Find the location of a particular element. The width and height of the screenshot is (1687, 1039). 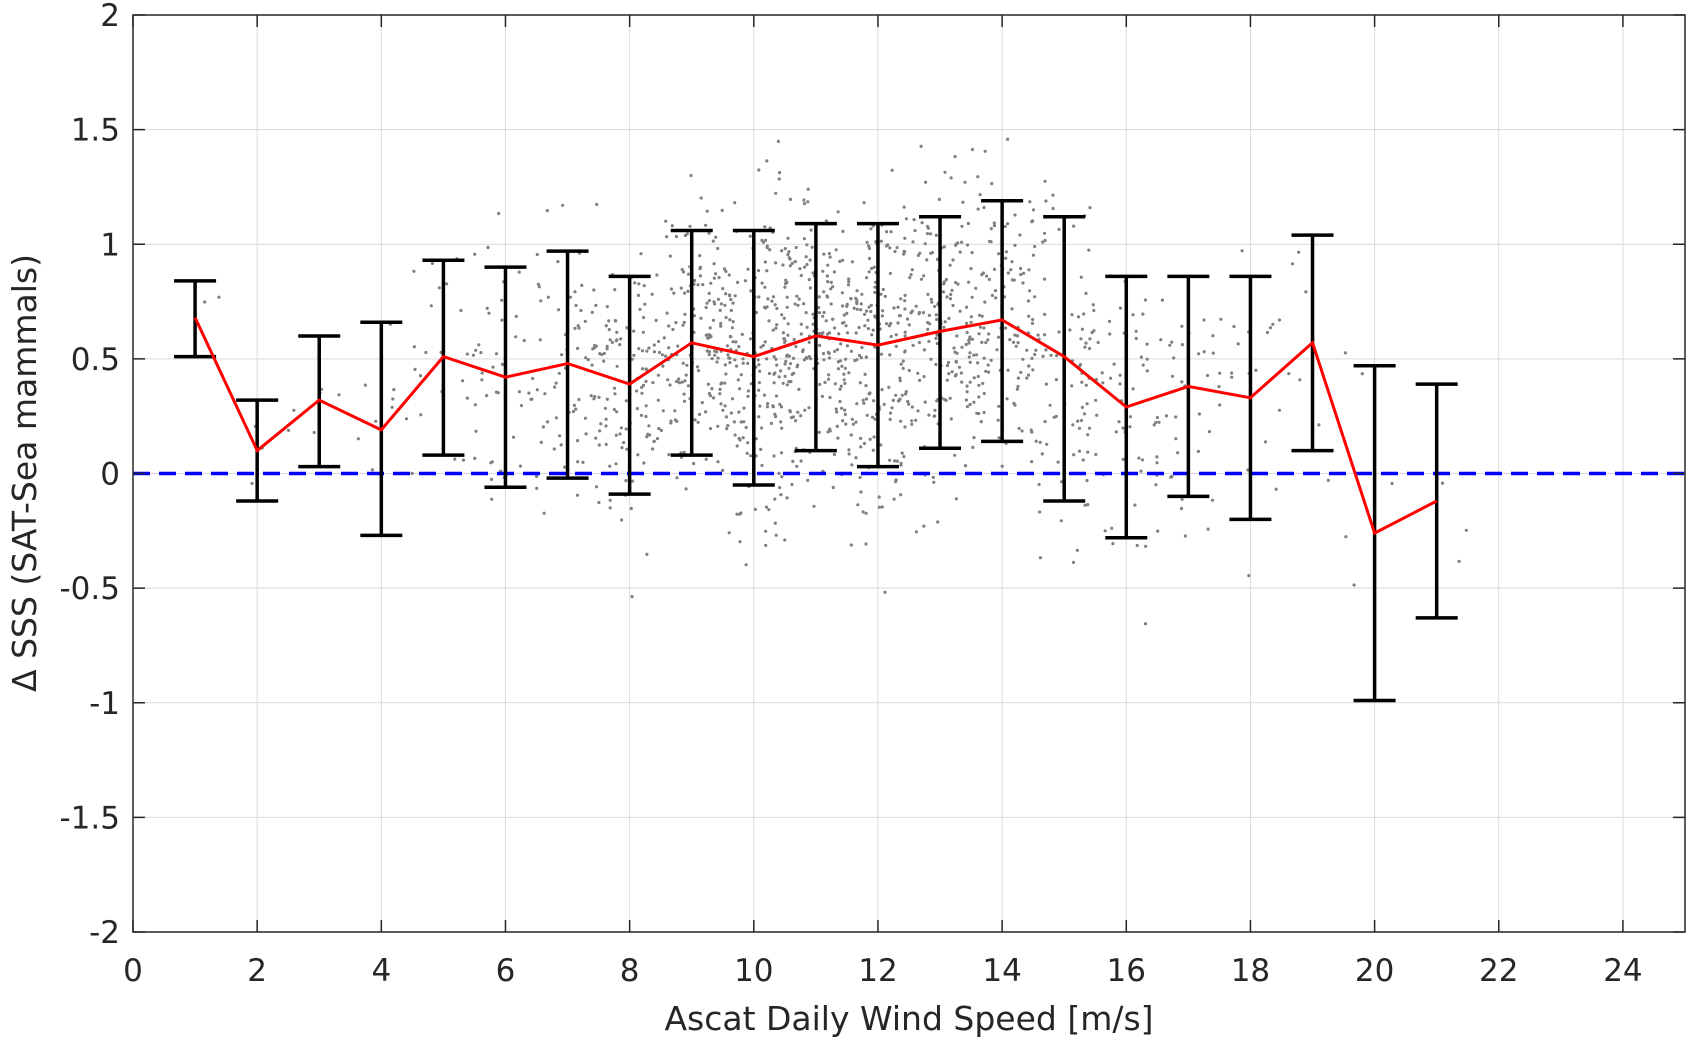

x-tick-label: 4 is located at coordinates (381, 971).